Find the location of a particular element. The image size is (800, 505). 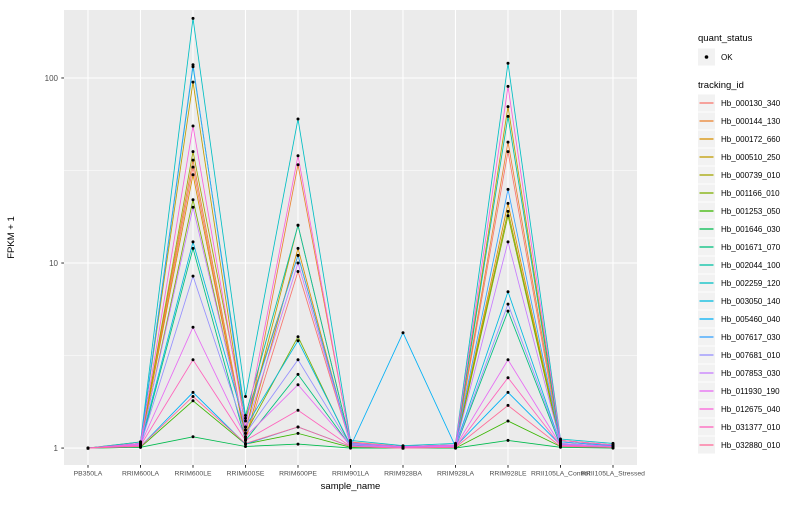

legend-label: Hb_007853_030 is located at coordinates (751, 373).